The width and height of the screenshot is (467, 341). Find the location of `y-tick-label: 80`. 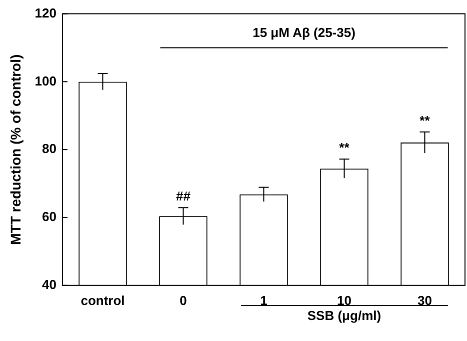

y-tick-label: 80 is located at coordinates (49, 148).